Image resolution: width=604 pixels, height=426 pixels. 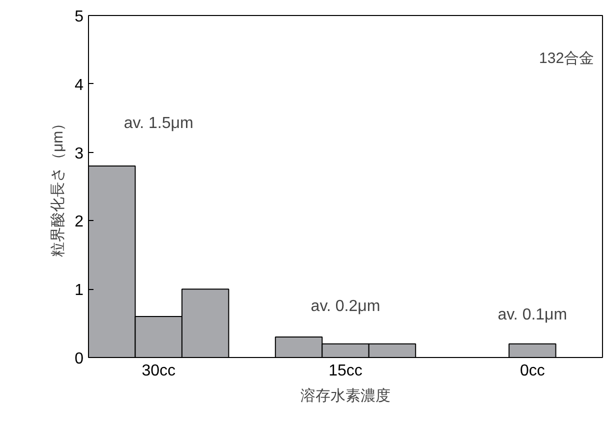 I want to click on annotation: av. 0.2μm, so click(x=345, y=307).